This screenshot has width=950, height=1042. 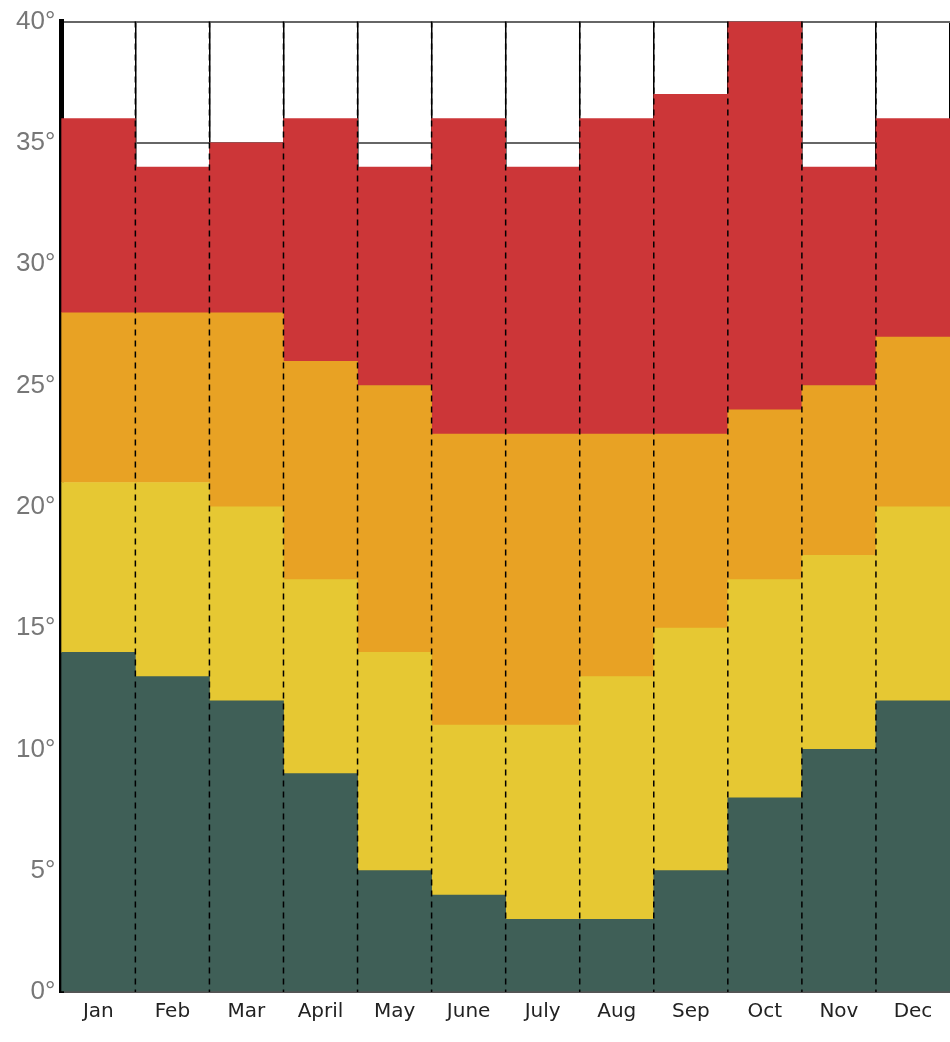 I want to click on x-tick-label: Nov, so click(x=839, y=1010).